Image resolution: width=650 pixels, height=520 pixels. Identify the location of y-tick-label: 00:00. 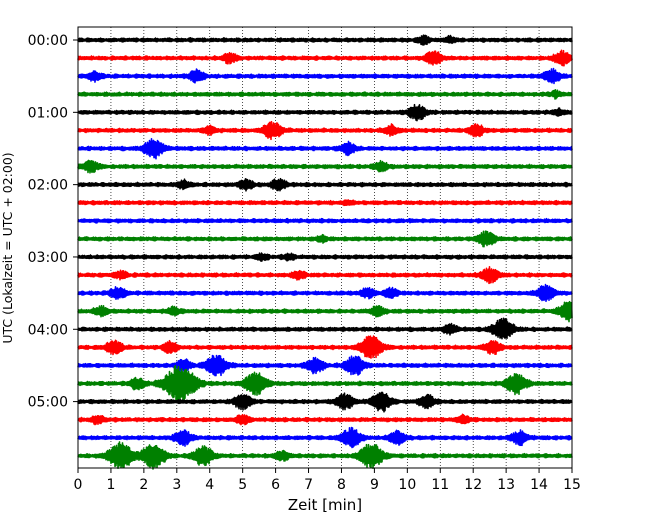
(48, 41).